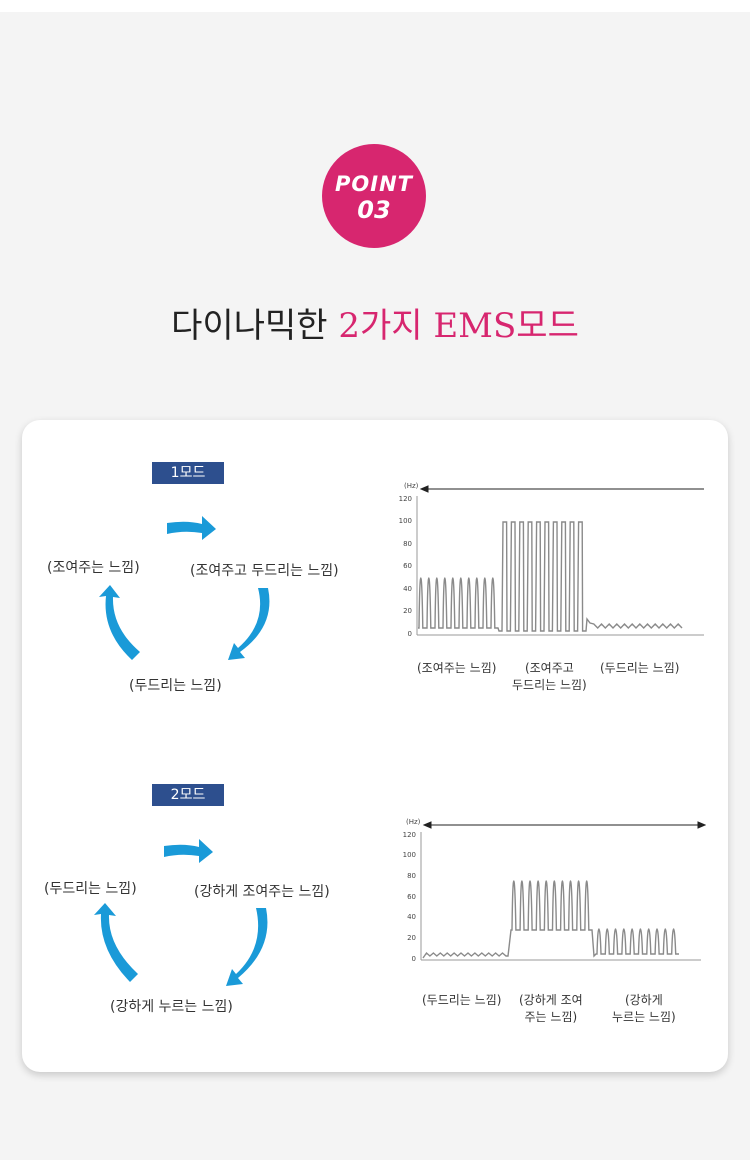 Image resolution: width=750 pixels, height=1160 pixels. I want to click on mode2-ytick: 0, so click(414, 959).